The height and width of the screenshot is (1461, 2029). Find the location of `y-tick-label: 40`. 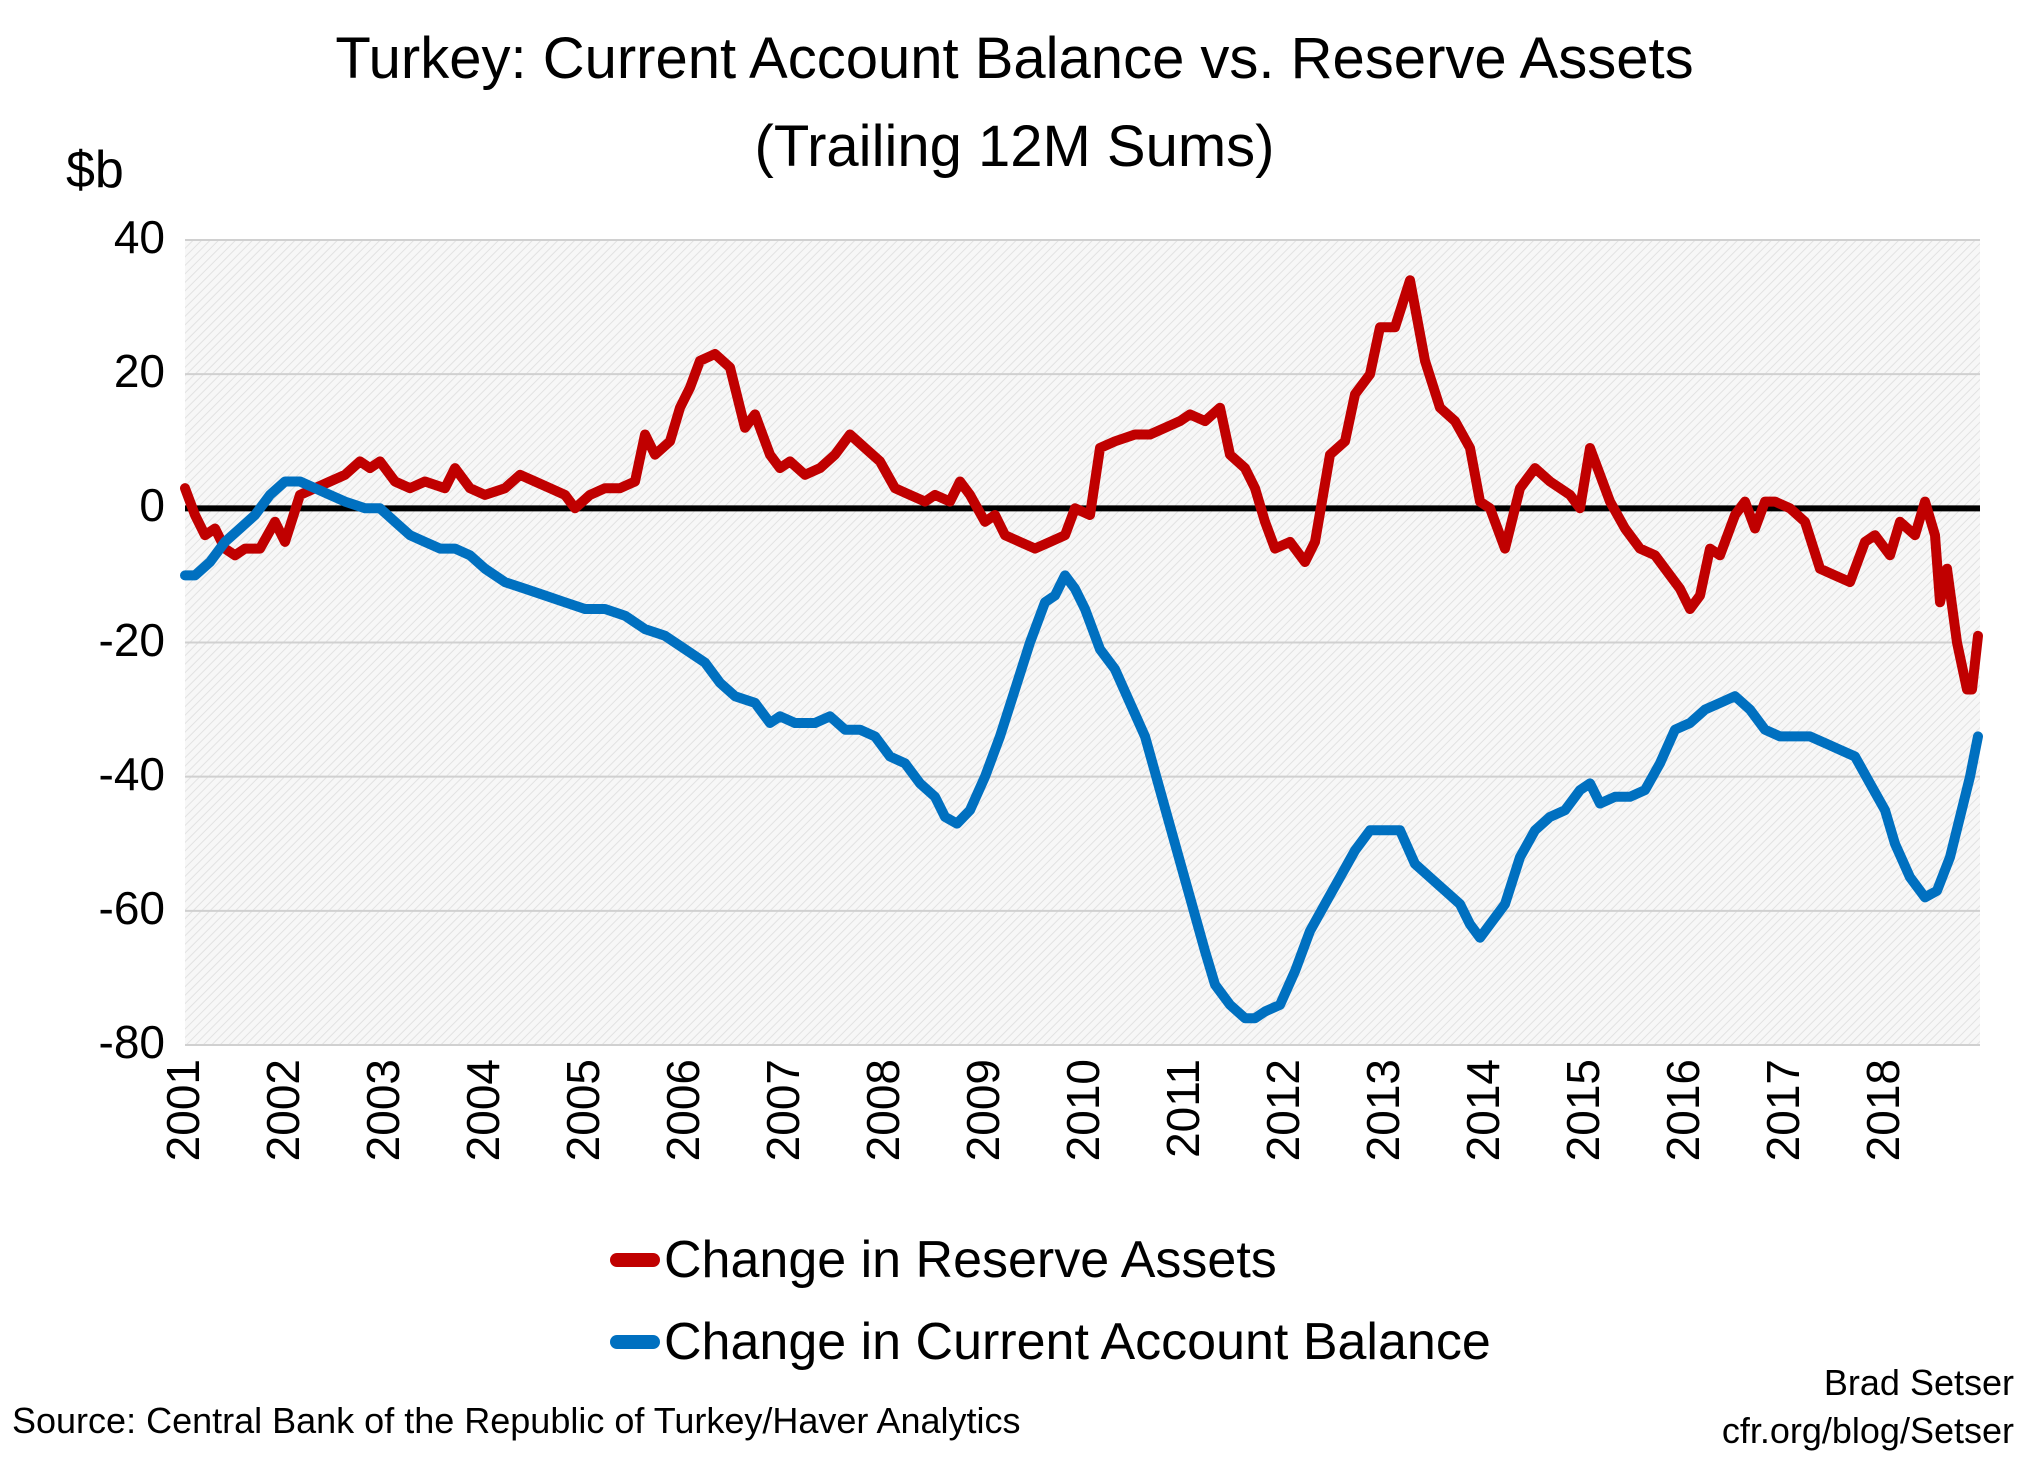

y-tick-label: 40 is located at coordinates (139, 237).